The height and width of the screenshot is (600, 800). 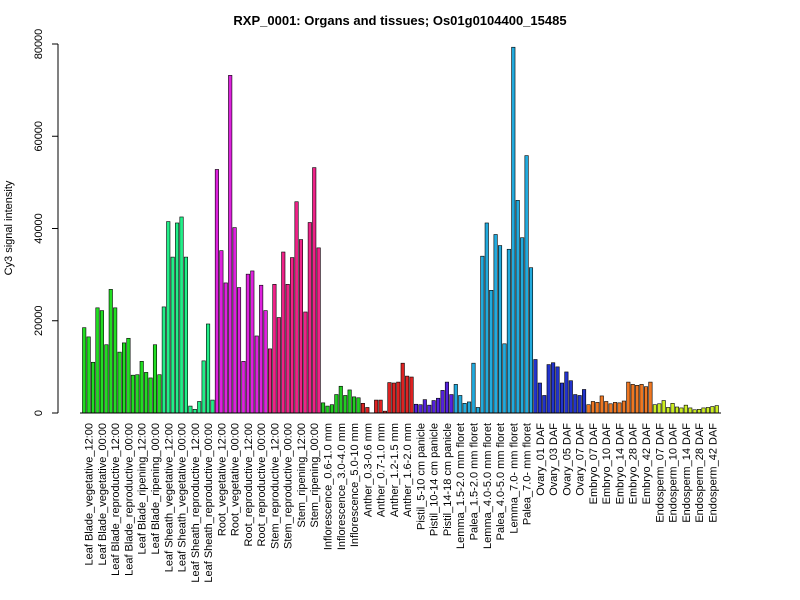 I want to click on x-tick-label: Leaf Sheath_reproductive_00:00, so click(x=209, y=503).